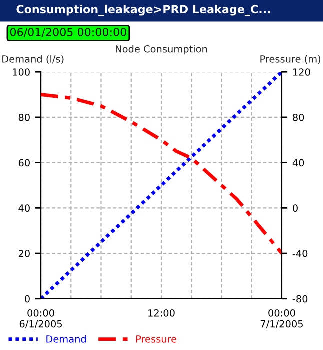 The height and width of the screenshot is (350, 323). Describe the element at coordinates (41, 318) in the screenshot. I see `x-tick-label: 00:00 6/1/2005` at that location.